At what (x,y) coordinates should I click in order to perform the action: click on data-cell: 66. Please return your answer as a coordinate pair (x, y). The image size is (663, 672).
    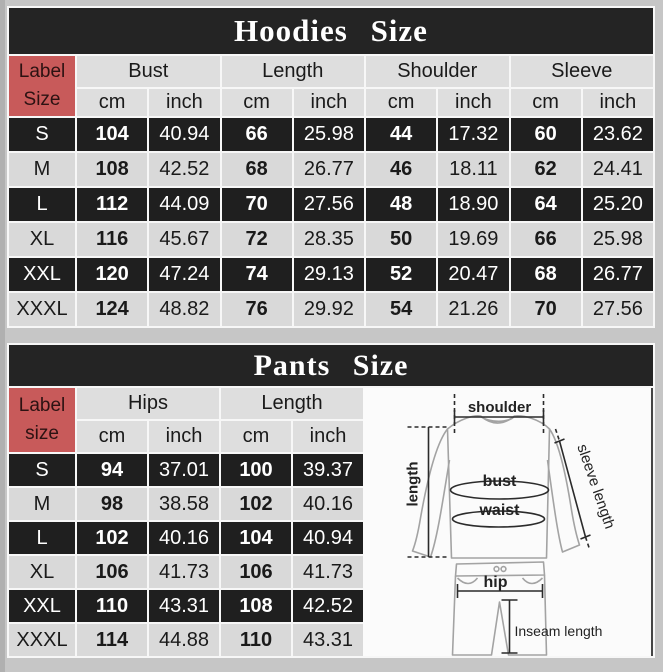
    Looking at the image, I should click on (545, 239).